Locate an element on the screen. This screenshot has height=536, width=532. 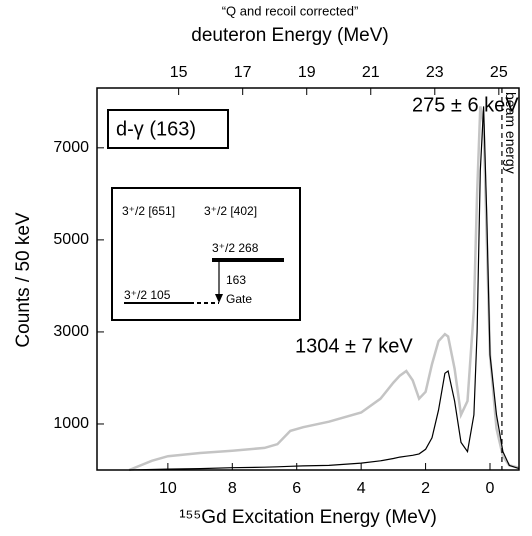
inset-label: 163 is located at coordinates (236, 280).